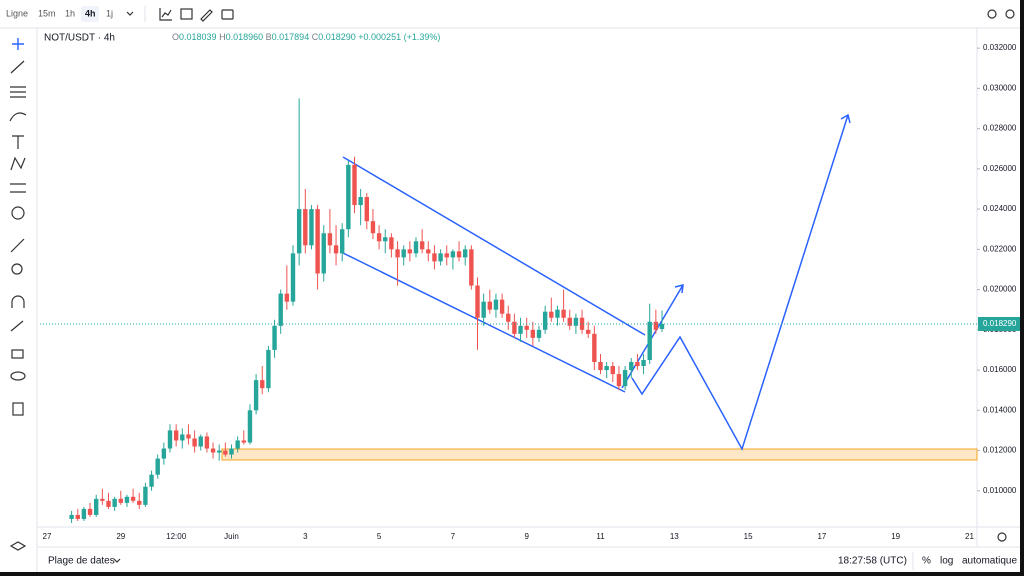 The width and height of the screenshot is (1024, 581). I want to click on percent-toggle: %, so click(926, 561).